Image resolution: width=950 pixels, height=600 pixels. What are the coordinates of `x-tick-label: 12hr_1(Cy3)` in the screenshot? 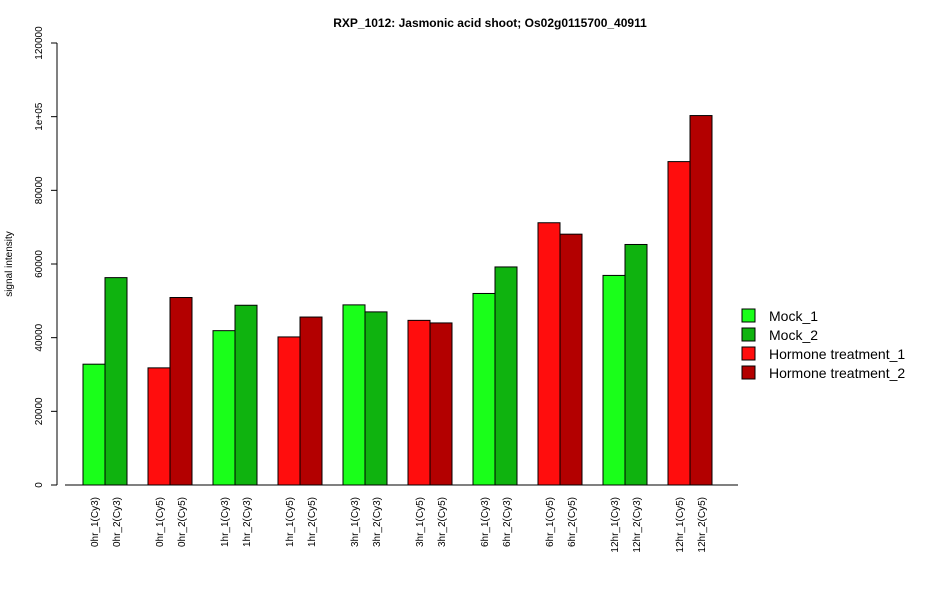 It's located at (615, 525).